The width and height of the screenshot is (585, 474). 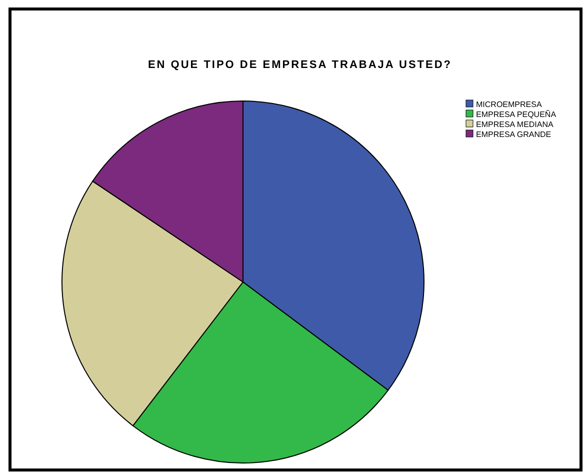 I want to click on legend-label: MICROEMPRESA, so click(x=509, y=104).